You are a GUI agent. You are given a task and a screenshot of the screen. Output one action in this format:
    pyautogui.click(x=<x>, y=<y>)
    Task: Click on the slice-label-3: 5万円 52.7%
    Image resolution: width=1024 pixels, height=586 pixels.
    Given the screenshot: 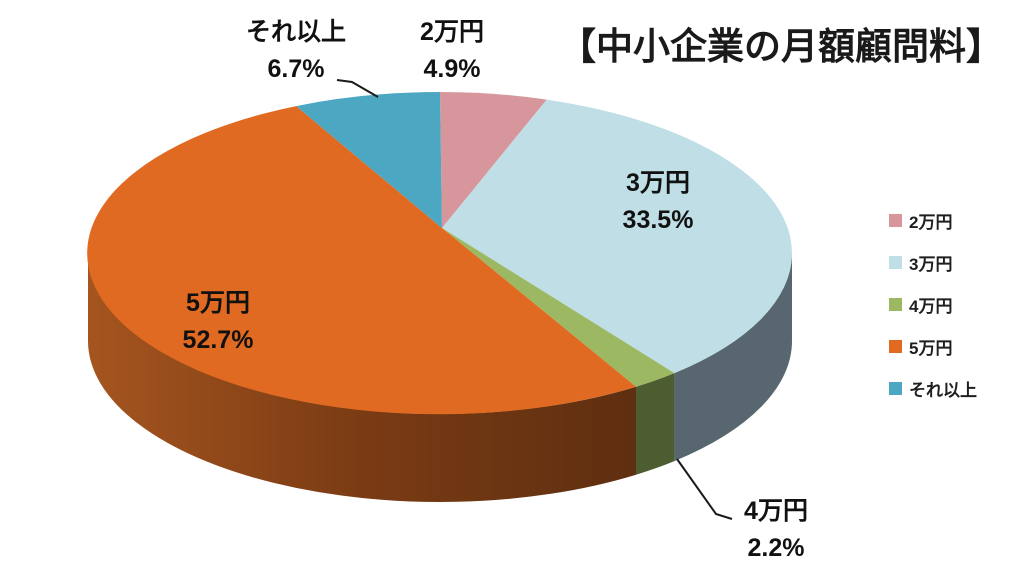 What is the action you would take?
    pyautogui.click(x=218, y=322)
    